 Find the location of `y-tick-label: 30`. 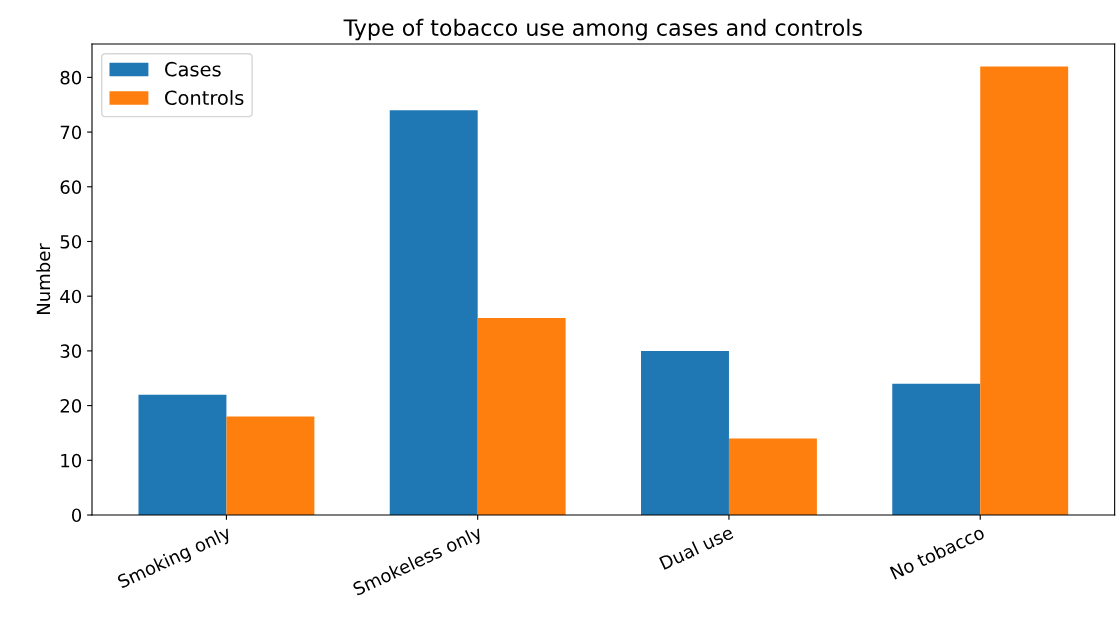

y-tick-label: 30 is located at coordinates (71, 351).